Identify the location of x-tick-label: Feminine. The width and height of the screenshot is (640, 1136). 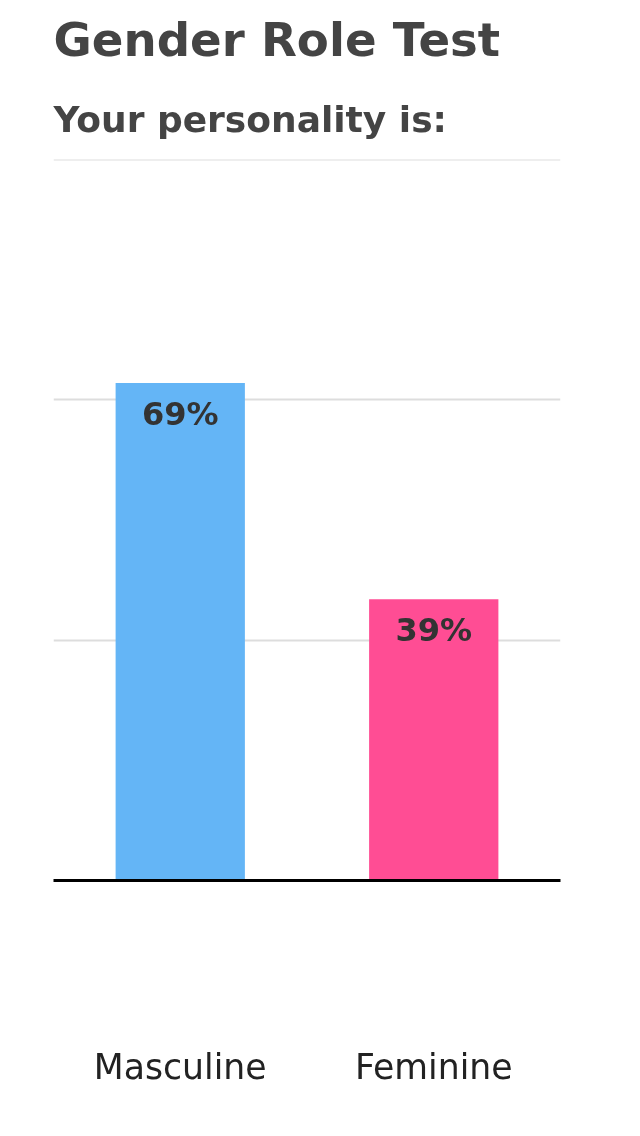
(433, 1066).